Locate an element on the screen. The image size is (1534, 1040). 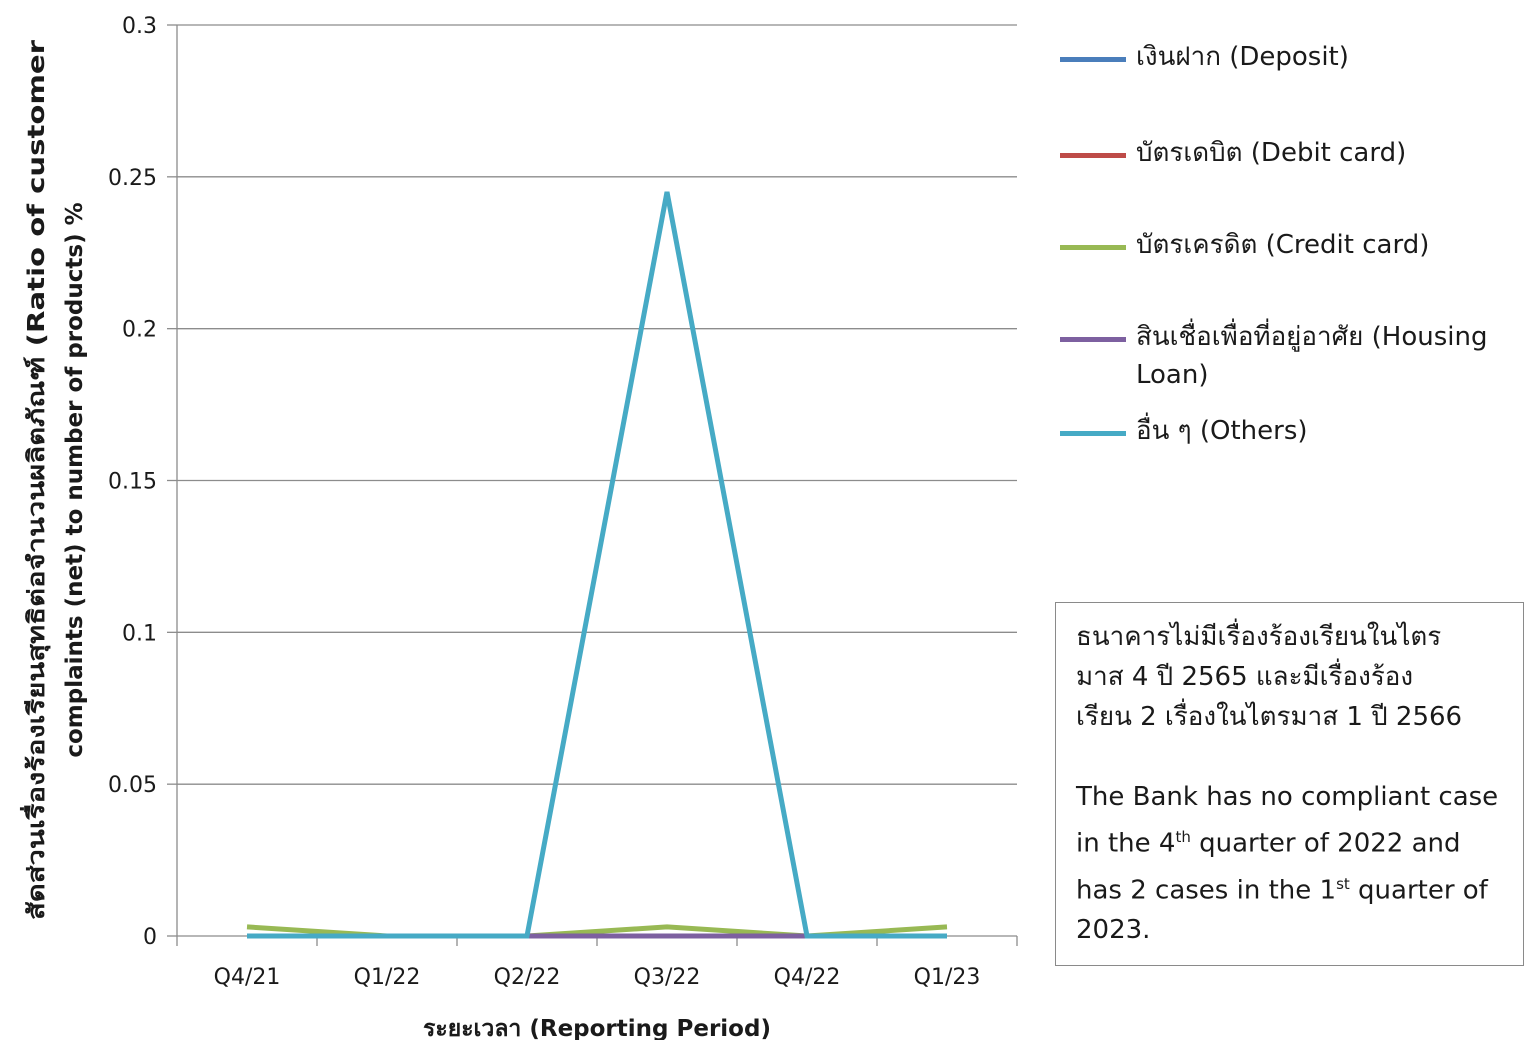
annotation-en-part1: The Bank has no compliant case in the 4 is located at coordinates (1287, 820).